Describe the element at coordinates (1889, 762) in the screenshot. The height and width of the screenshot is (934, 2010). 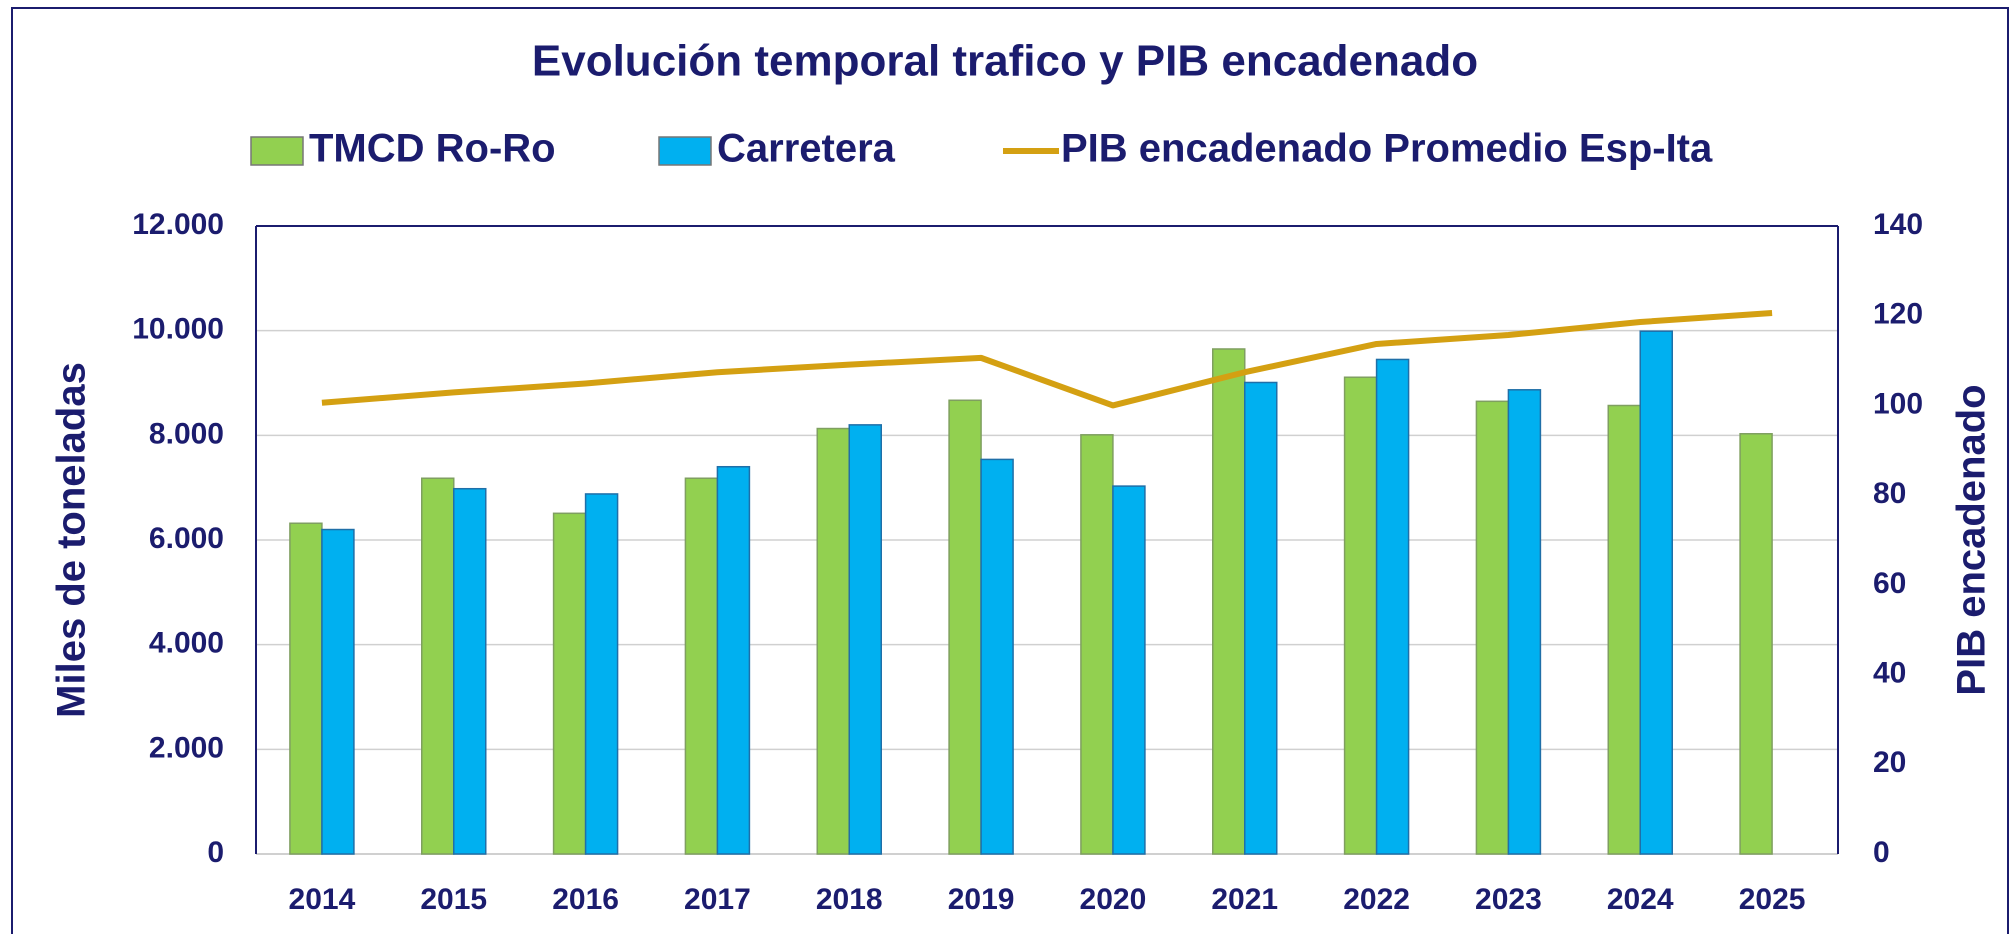
I see `y2-tick-label: 20` at that location.